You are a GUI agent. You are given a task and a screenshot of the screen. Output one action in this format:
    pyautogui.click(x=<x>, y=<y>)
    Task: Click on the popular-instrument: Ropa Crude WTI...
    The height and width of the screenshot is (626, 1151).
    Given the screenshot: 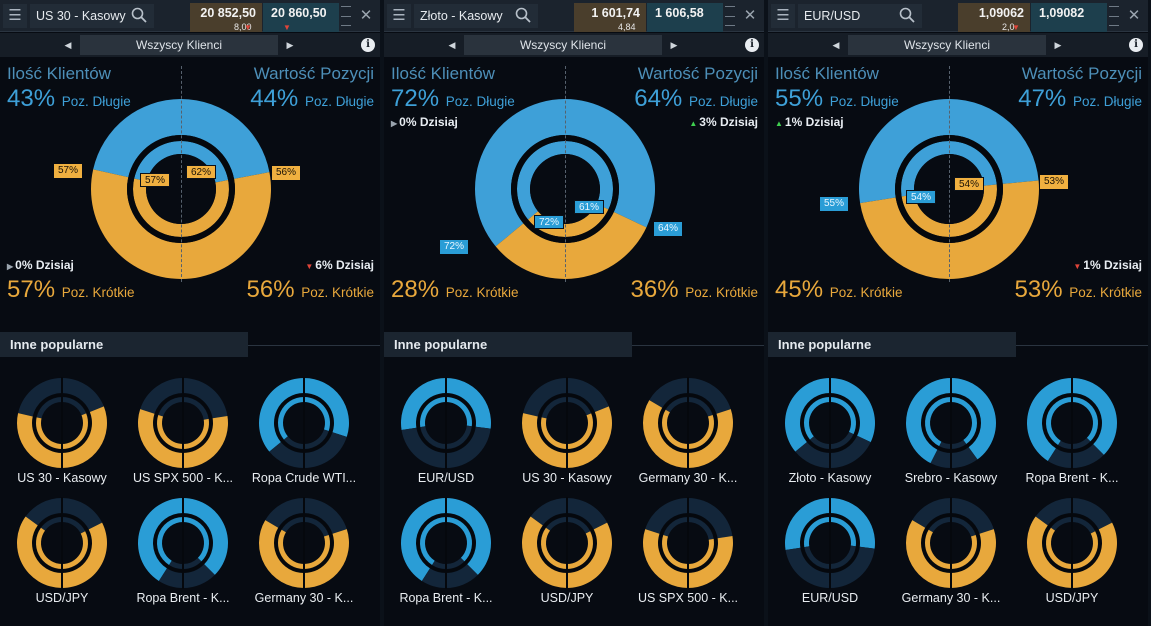 What is the action you would take?
    pyautogui.click(x=304, y=436)
    